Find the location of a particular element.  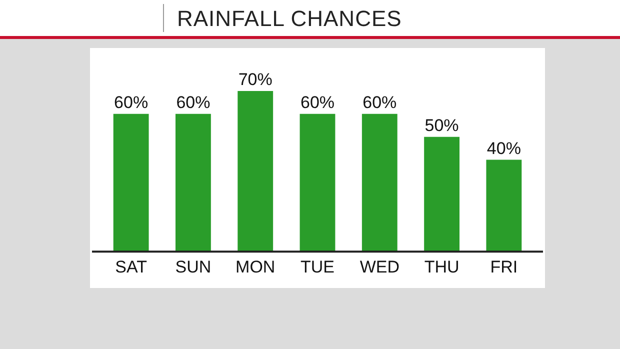

chart-title: RAINFALL CHANCES is located at coordinates (289, 19).